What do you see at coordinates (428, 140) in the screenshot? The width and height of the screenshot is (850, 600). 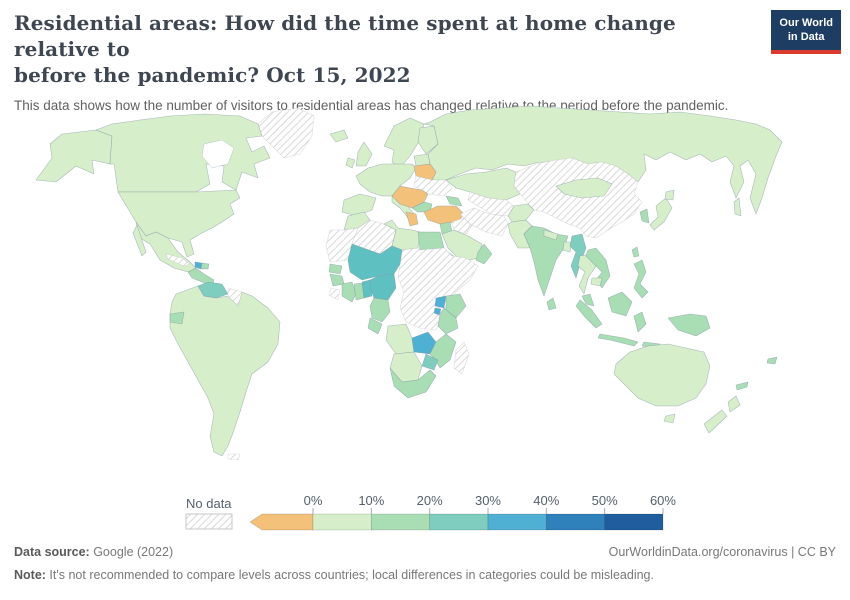 I see `country-finland` at bounding box center [428, 140].